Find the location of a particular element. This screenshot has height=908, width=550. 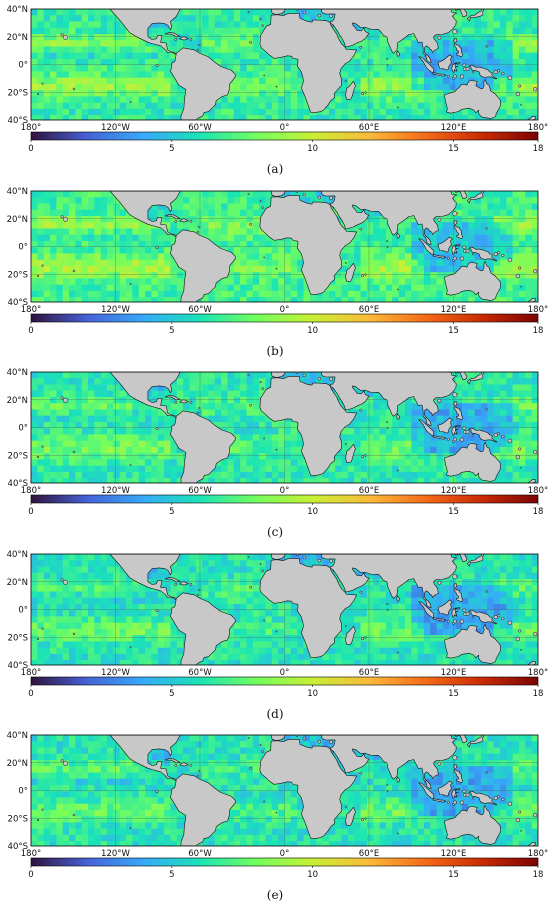

latitude-tick-label: 20°S is located at coordinates (18, 275).